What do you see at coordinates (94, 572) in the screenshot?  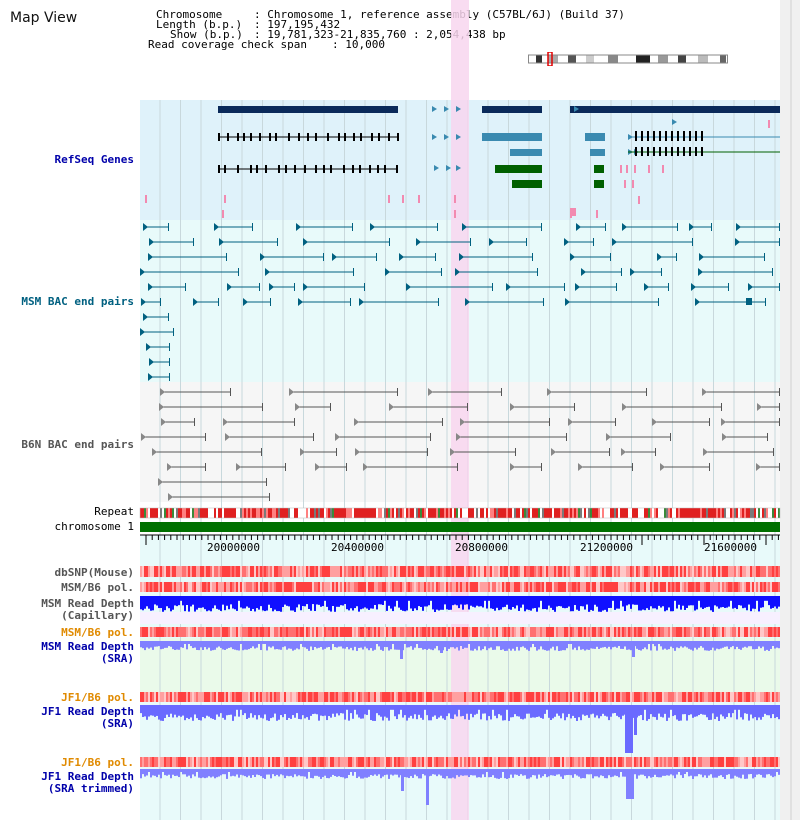 I see `track-label-dbsnp: dbSNP(Mouse)` at bounding box center [94, 572].